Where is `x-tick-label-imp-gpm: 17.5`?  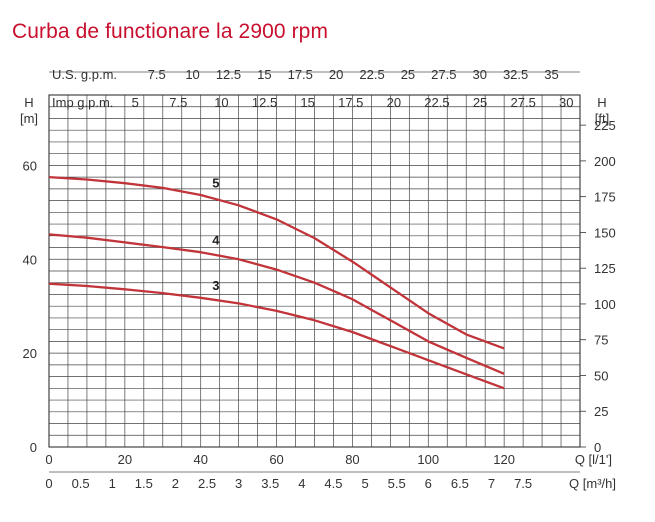 x-tick-label-imp-gpm: 17.5 is located at coordinates (350, 102).